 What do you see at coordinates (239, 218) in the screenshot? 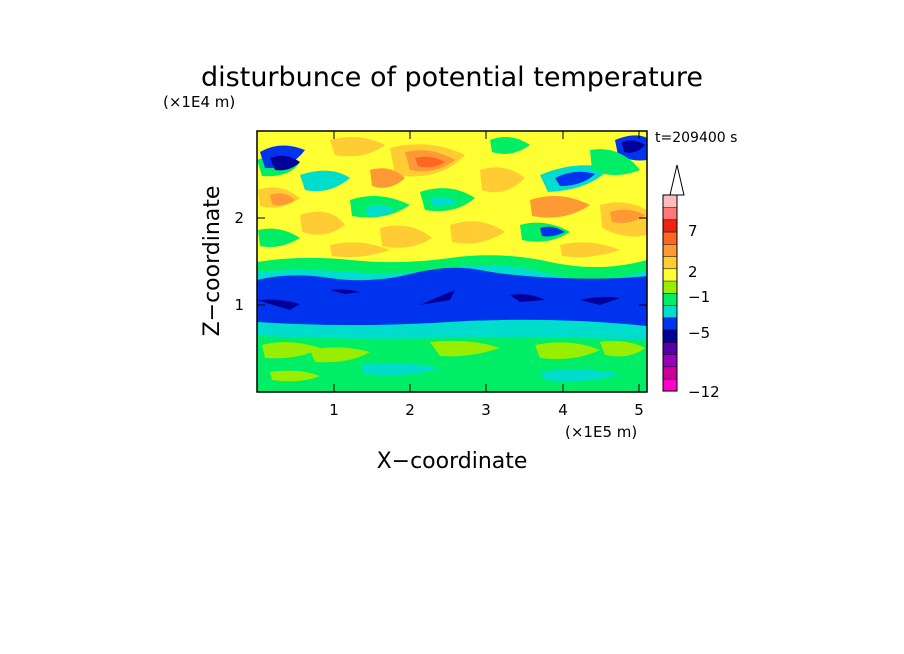
I see `y-tick-label: 2` at bounding box center [239, 218].